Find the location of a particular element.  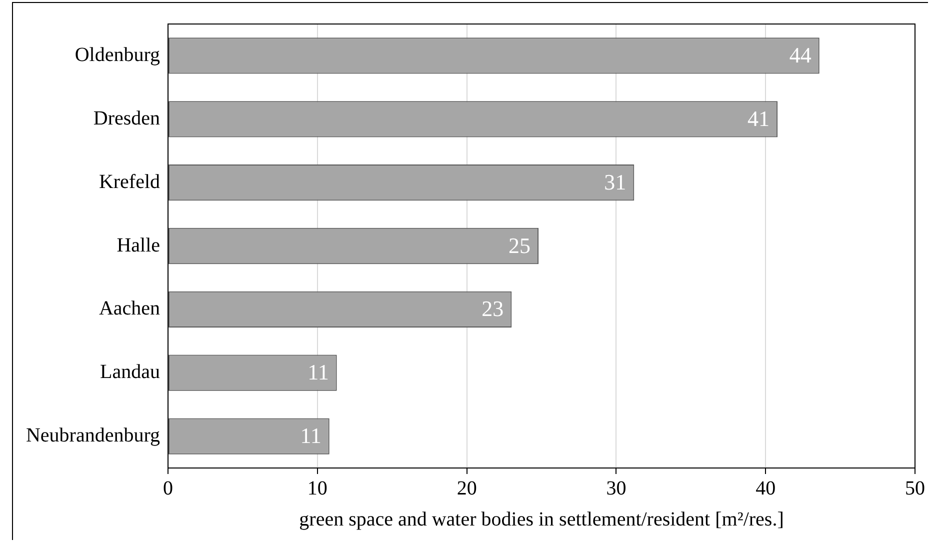

data-label: 44 is located at coordinates (800, 55).